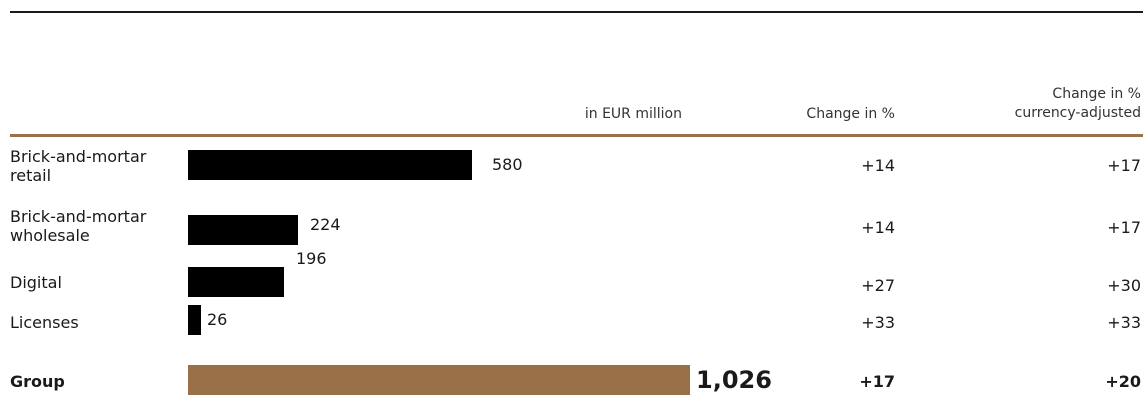 The image size is (1143, 405). I want to click on top-rule, so click(576, 12).